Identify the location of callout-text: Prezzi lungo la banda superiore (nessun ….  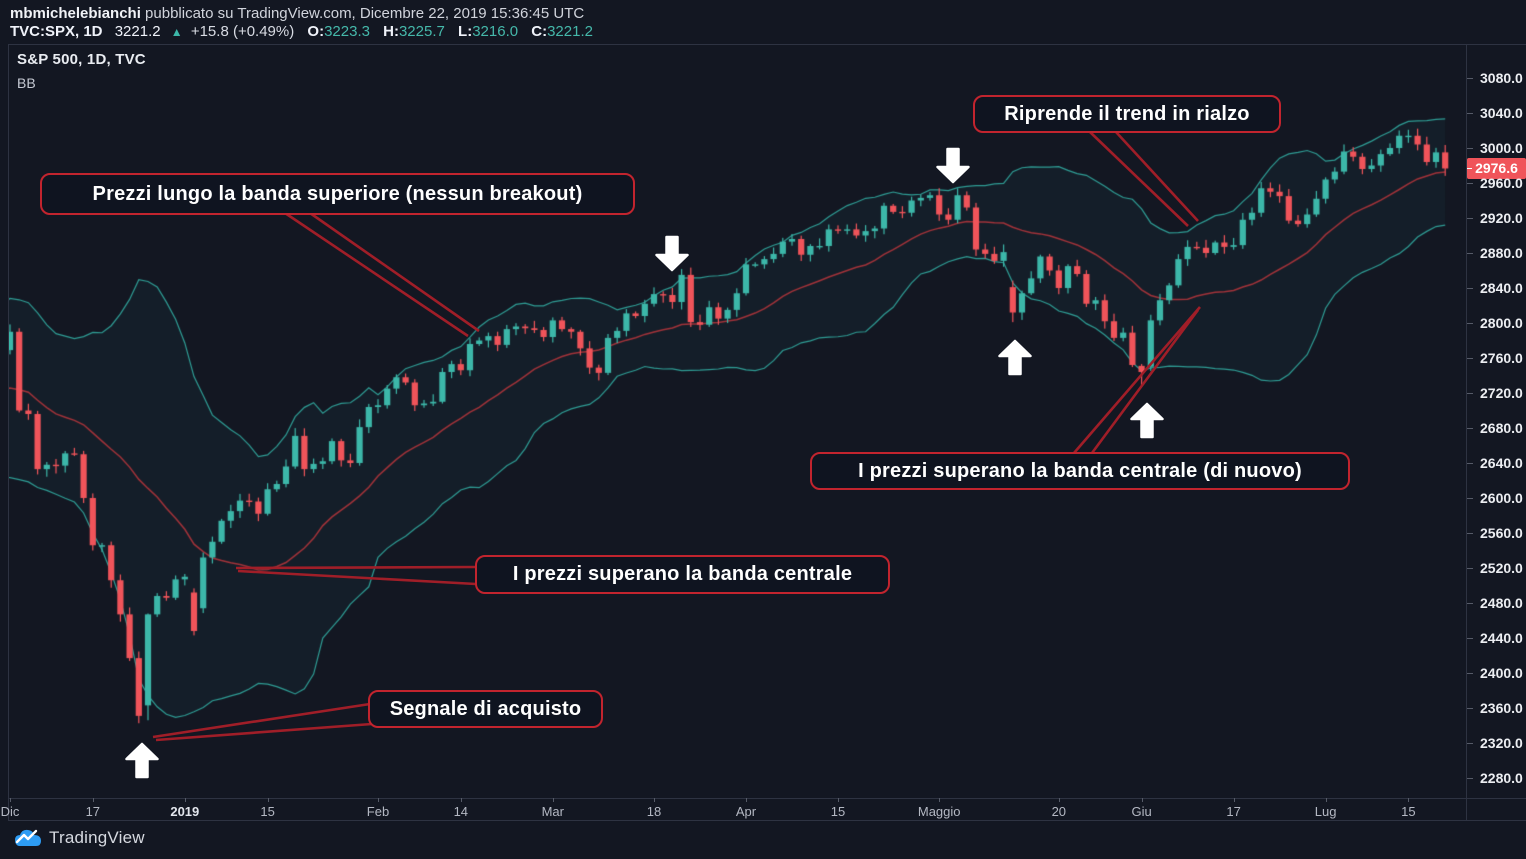
(337, 193).